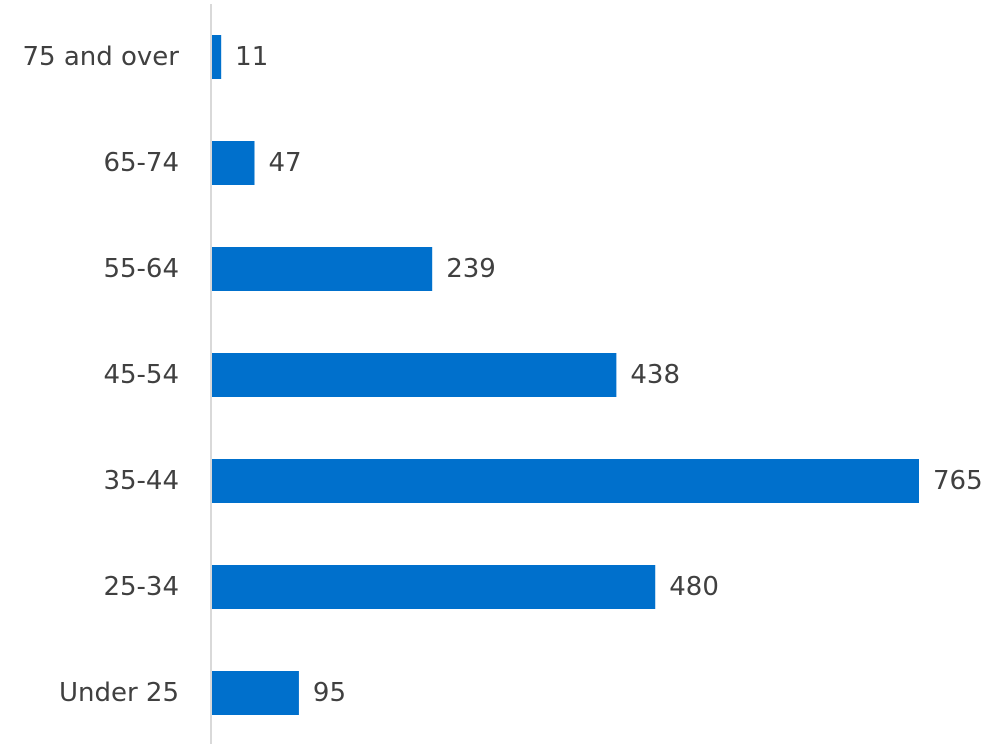 The height and width of the screenshot is (748, 990). Describe the element at coordinates (958, 481) in the screenshot. I see `data-label: 765` at that location.